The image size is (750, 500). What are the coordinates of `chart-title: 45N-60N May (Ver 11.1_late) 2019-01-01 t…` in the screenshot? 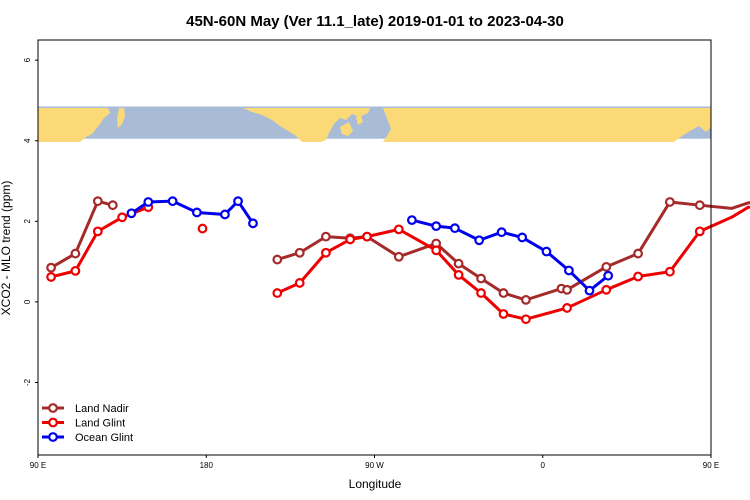 It's located at (375, 21).